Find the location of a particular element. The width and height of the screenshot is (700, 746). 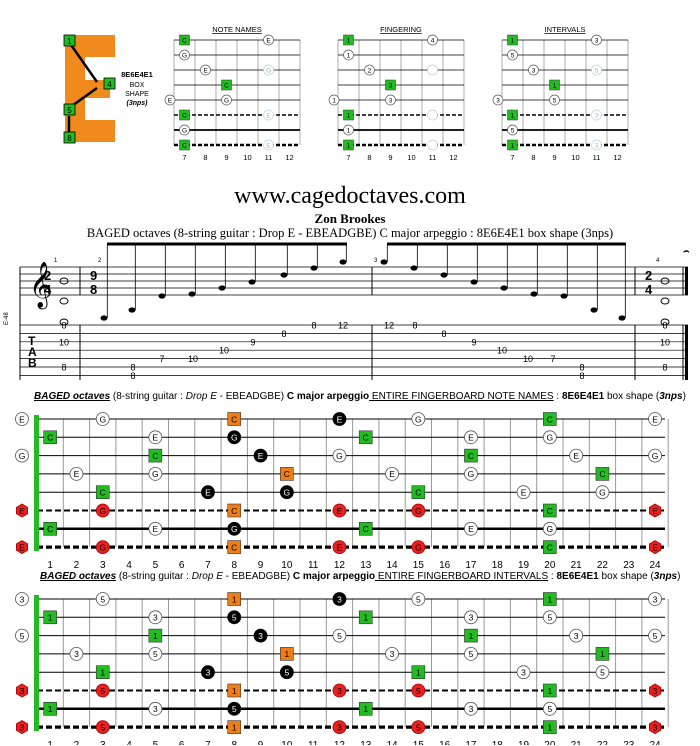

time-sig-den: 8 is located at coordinates (93, 289).